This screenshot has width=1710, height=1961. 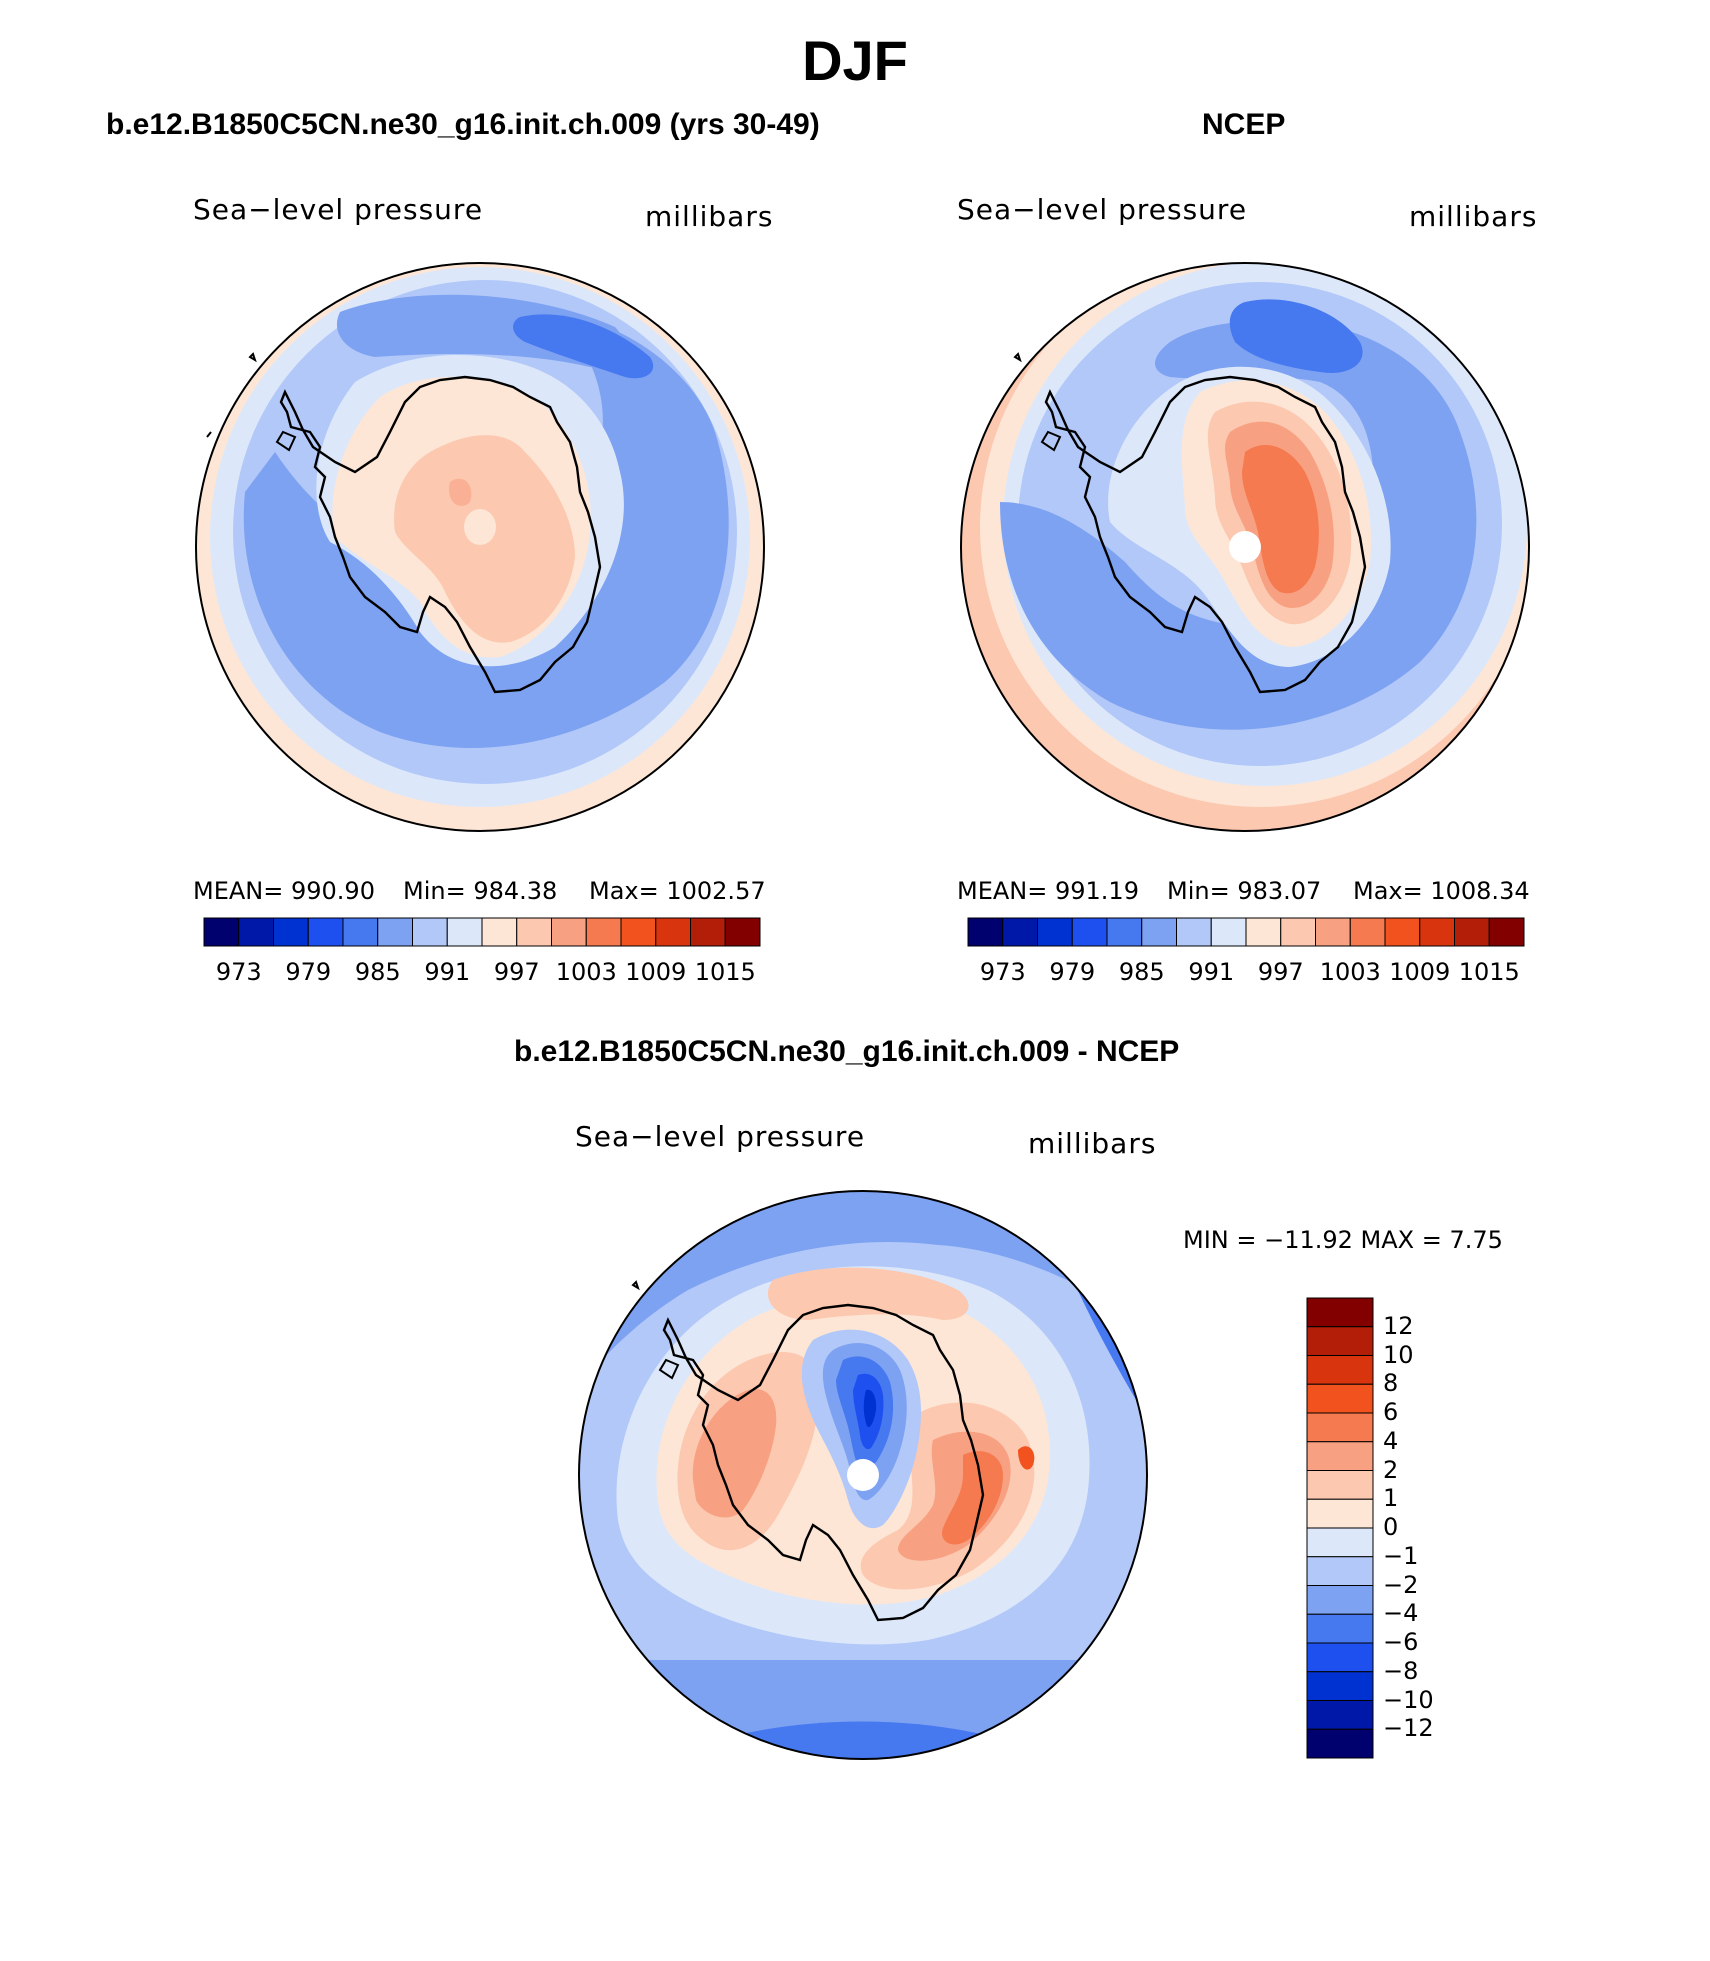 What do you see at coordinates (677, 891) in the screenshot?
I see `left-max: Max= 1002.57` at bounding box center [677, 891].